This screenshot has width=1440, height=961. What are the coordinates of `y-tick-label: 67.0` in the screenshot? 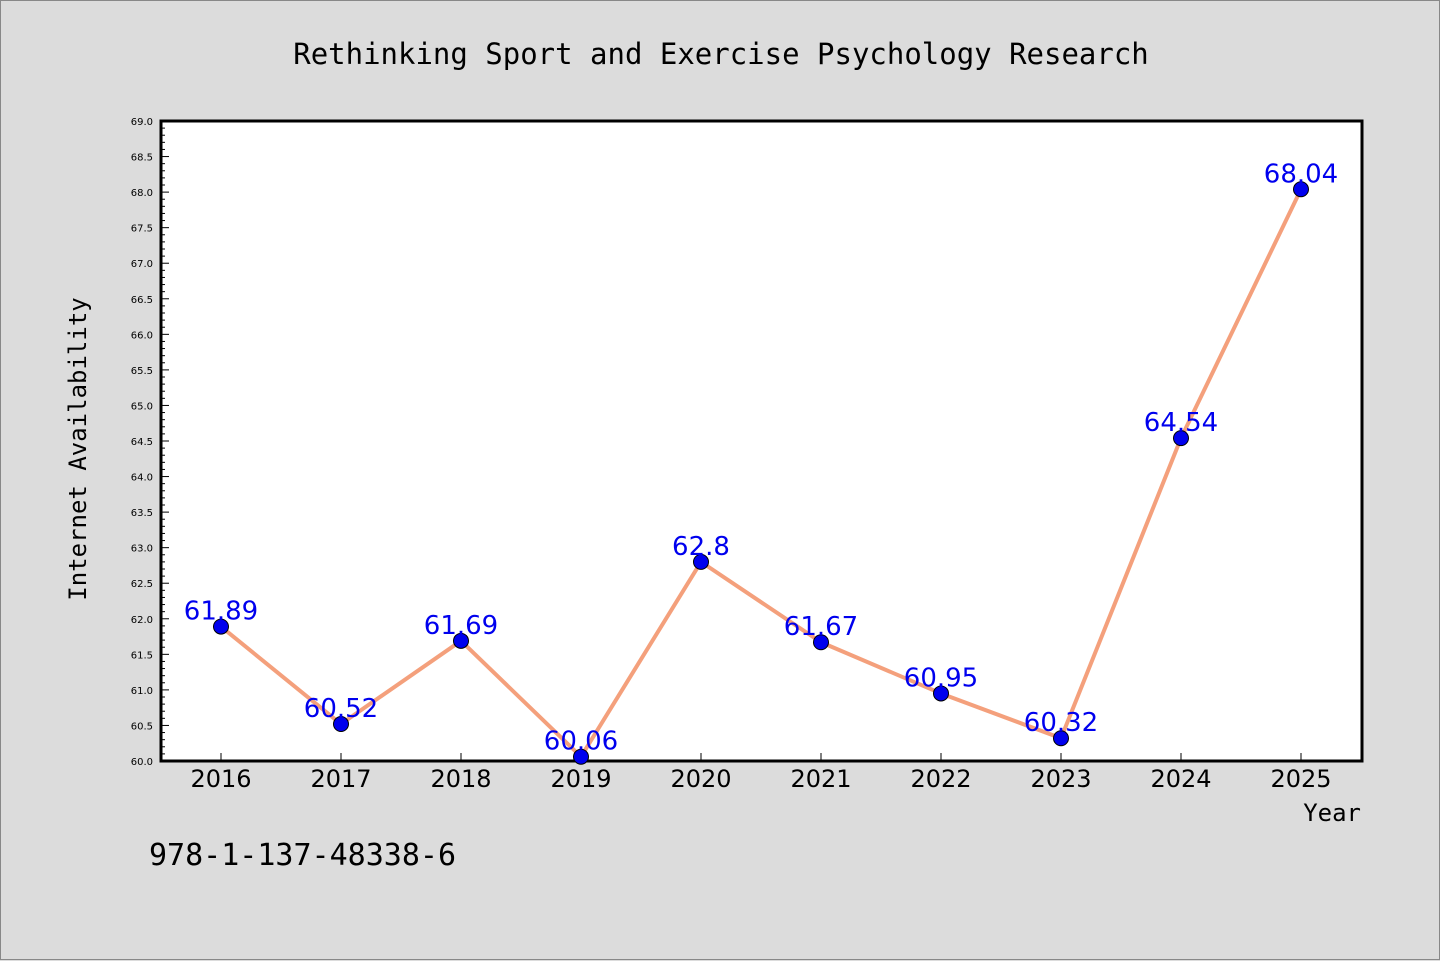 It's located at (142, 264).